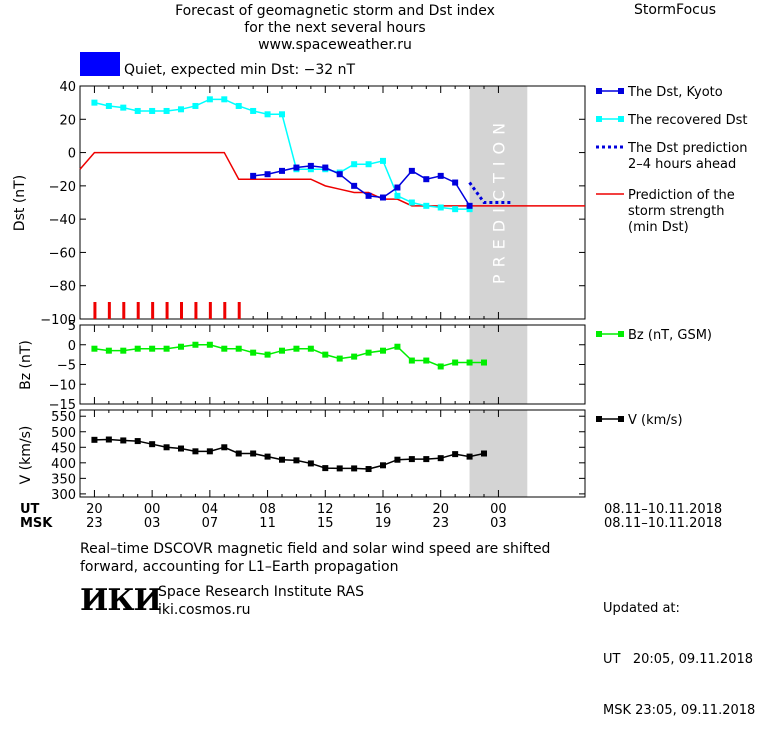 The height and width of the screenshot is (736, 760). What do you see at coordinates (675, 92) in the screenshot?
I see `legend-dst-kyoto-label: The Dst, Kyoto` at bounding box center [675, 92].